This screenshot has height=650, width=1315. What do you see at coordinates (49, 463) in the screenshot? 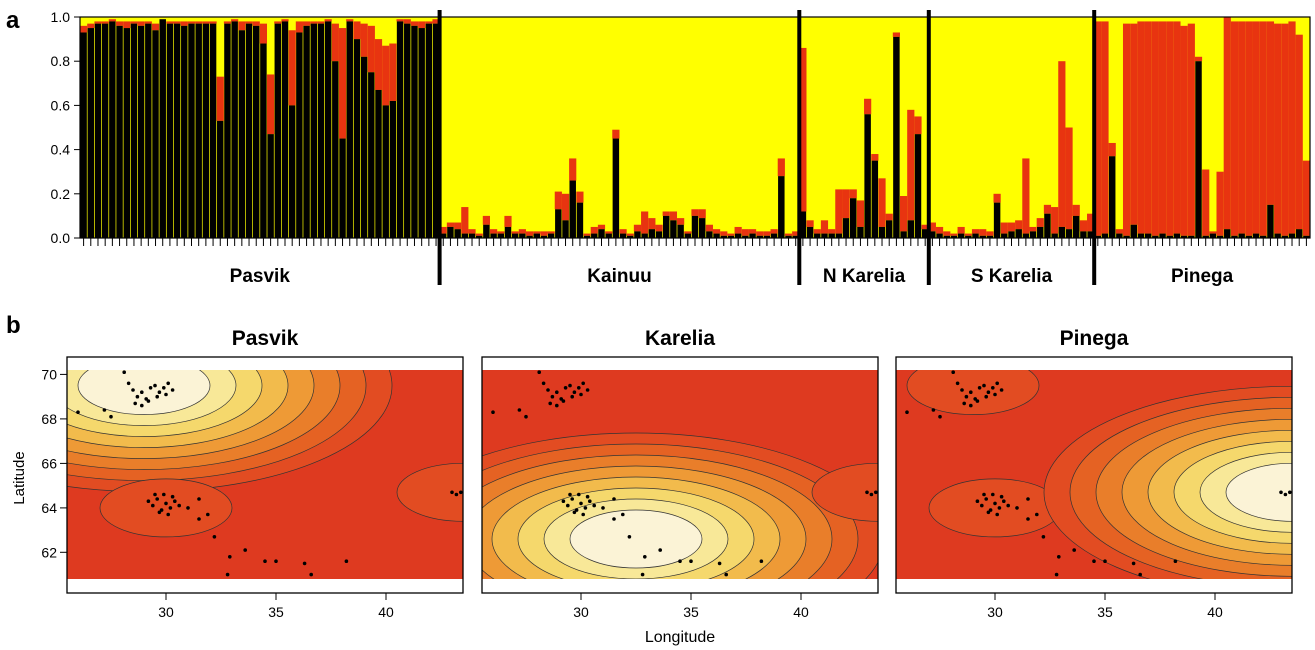
I see `map-y-tick-label: 66` at bounding box center [49, 463].